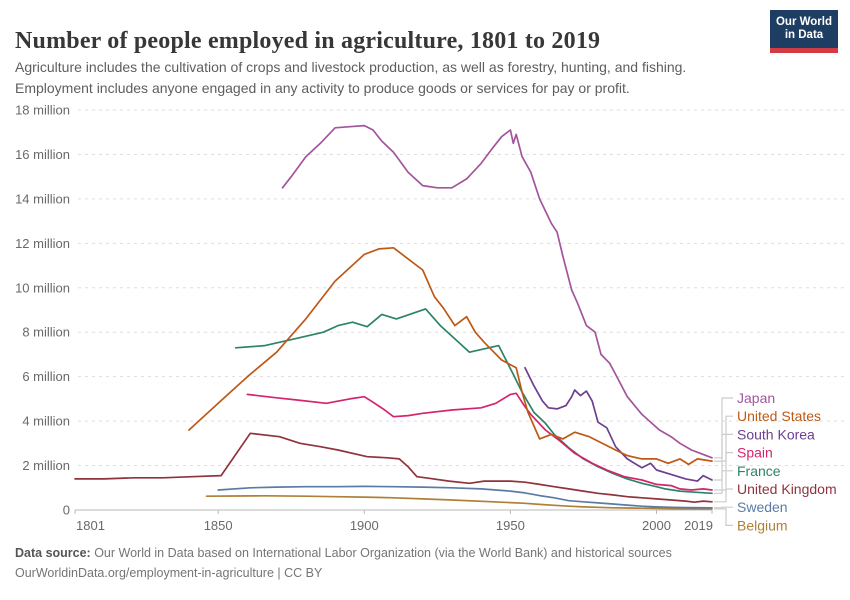 The image size is (850, 600). Describe the element at coordinates (66, 510) in the screenshot. I see `y-tick-label: 0` at that location.